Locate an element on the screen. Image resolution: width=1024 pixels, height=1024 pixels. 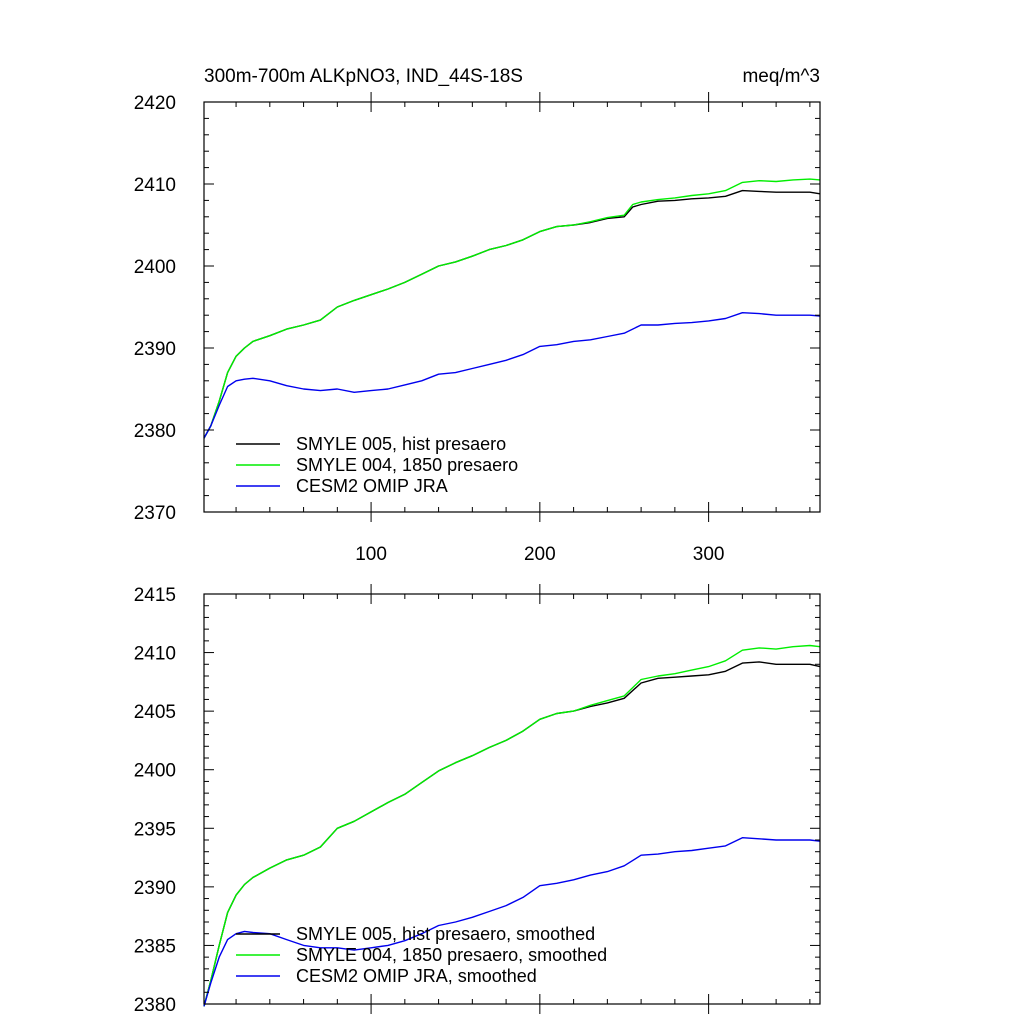
top-legend-label-0: SMYLE 005, hist presaero is located at coordinates (401, 444).